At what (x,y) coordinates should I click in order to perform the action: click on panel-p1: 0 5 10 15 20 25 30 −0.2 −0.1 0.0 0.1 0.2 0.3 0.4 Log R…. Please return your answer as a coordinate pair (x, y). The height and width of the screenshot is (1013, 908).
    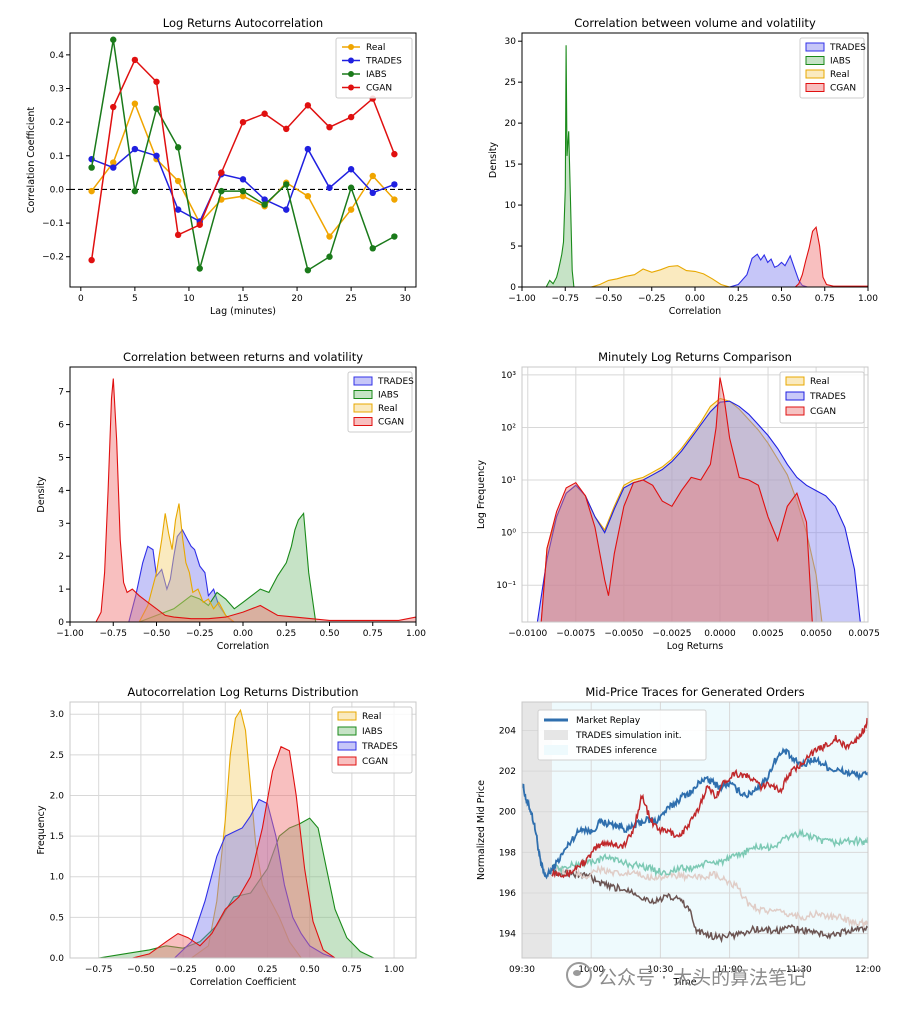
    Looking at the image, I should click on (221, 166).